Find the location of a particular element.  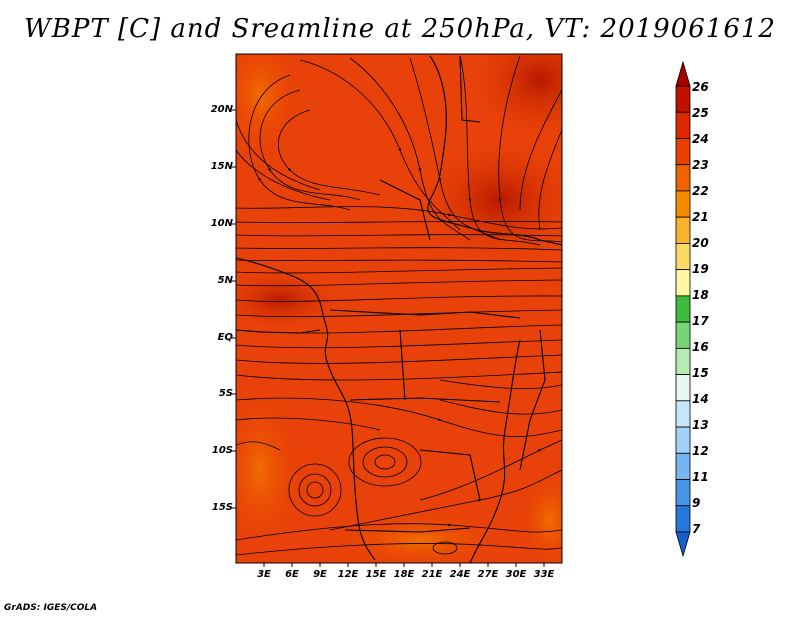

colorbar-label: 18 is located at coordinates (700, 295).